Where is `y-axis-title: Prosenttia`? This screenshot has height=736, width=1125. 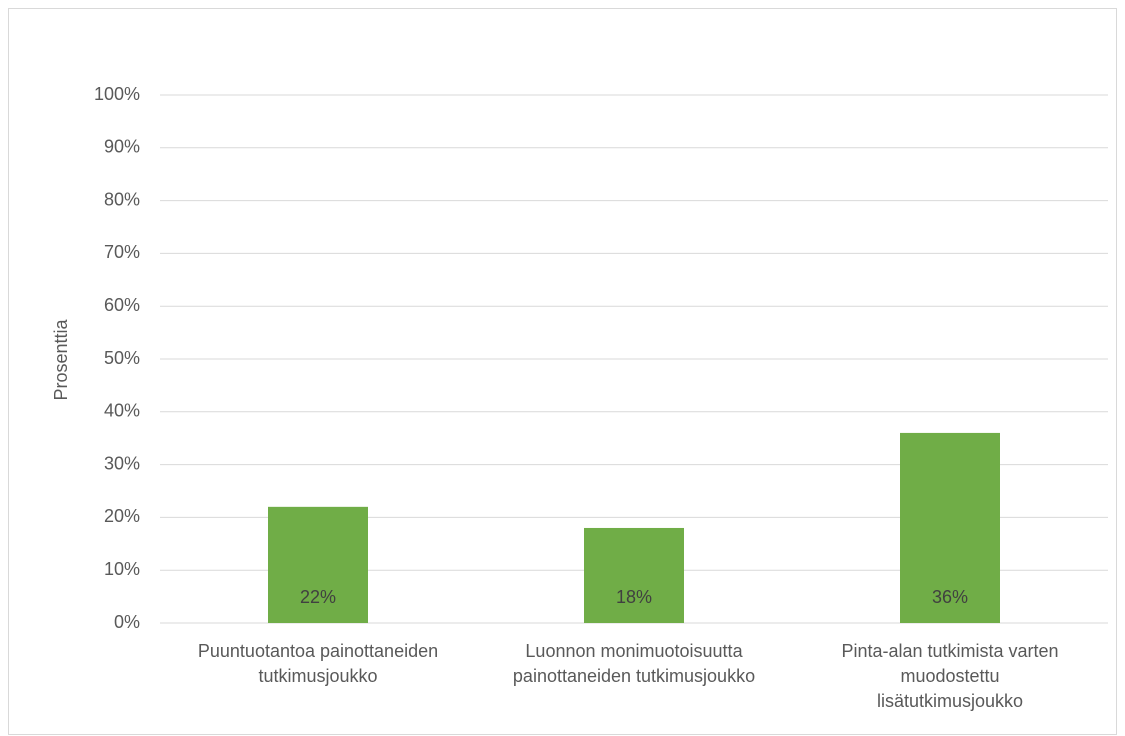
y-axis-title: Prosenttia is located at coordinates (61, 359).